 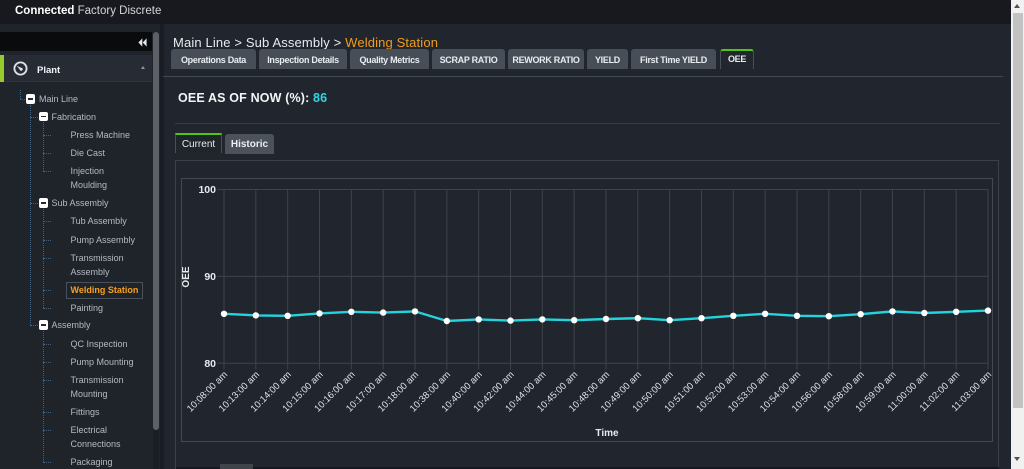 What do you see at coordinates (210, 277) in the screenshot?
I see `svg-text: 90` at bounding box center [210, 277].